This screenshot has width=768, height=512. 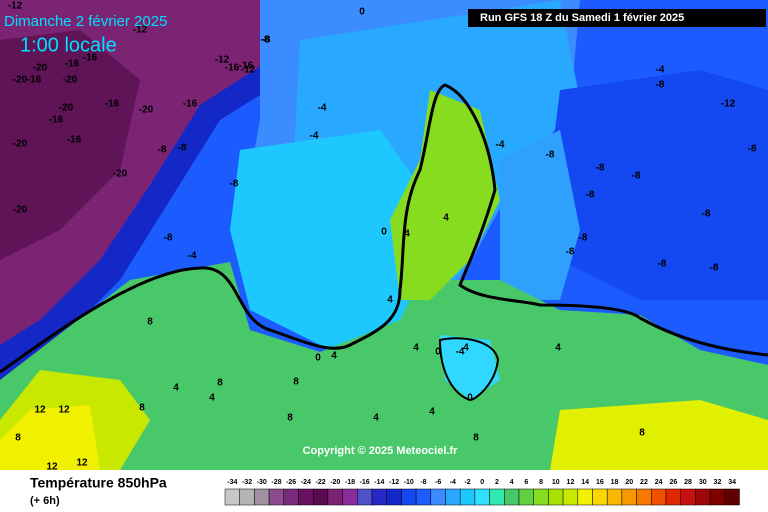 What do you see at coordinates (673, 482) in the screenshot?
I see `legend-tick-label: 26` at bounding box center [673, 482].